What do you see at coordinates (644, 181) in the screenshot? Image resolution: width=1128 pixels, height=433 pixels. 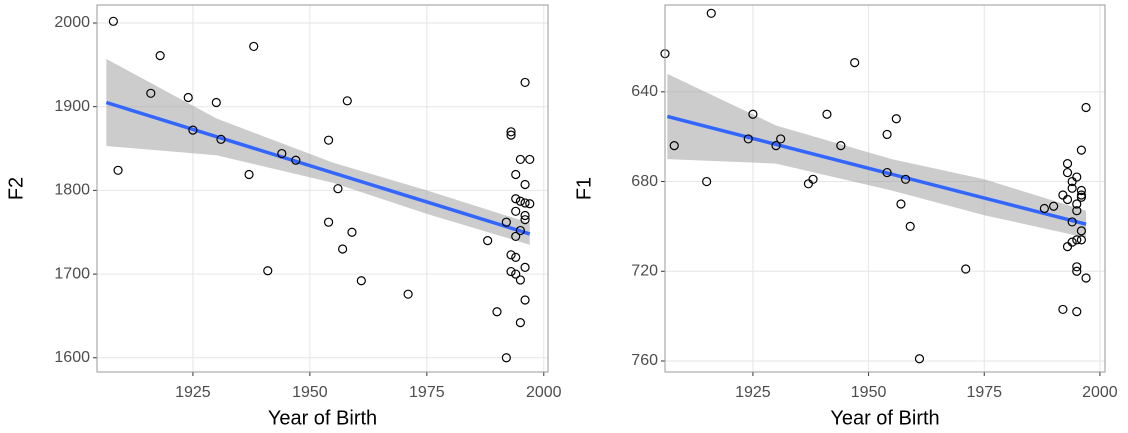 I see `y-tick-label: 680` at bounding box center [644, 181].